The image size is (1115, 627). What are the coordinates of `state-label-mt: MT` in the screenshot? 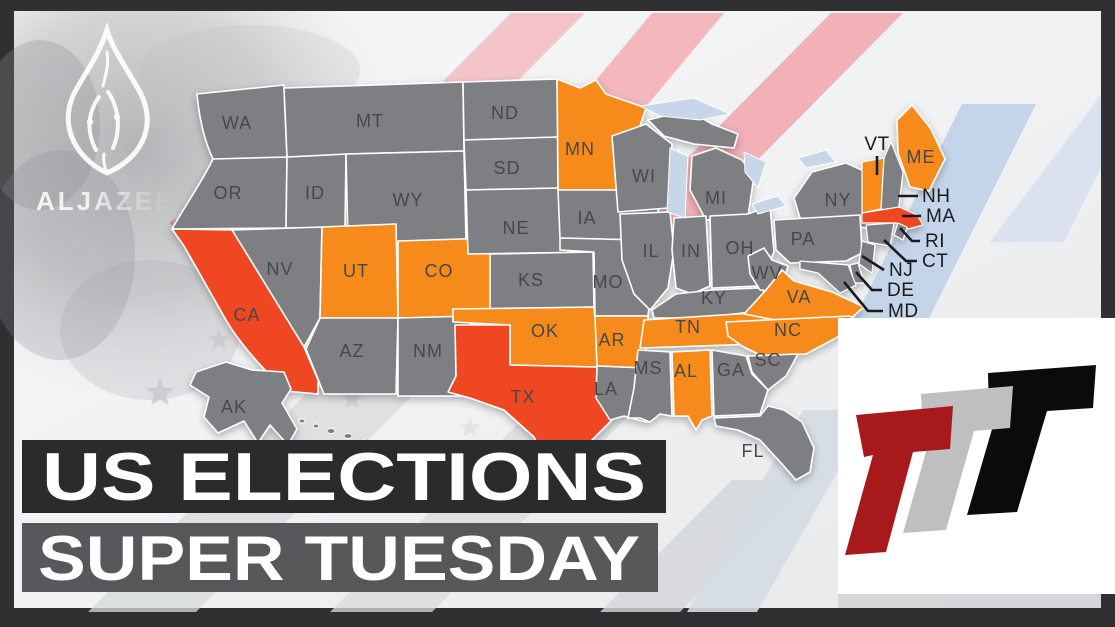 It's located at (370, 121).